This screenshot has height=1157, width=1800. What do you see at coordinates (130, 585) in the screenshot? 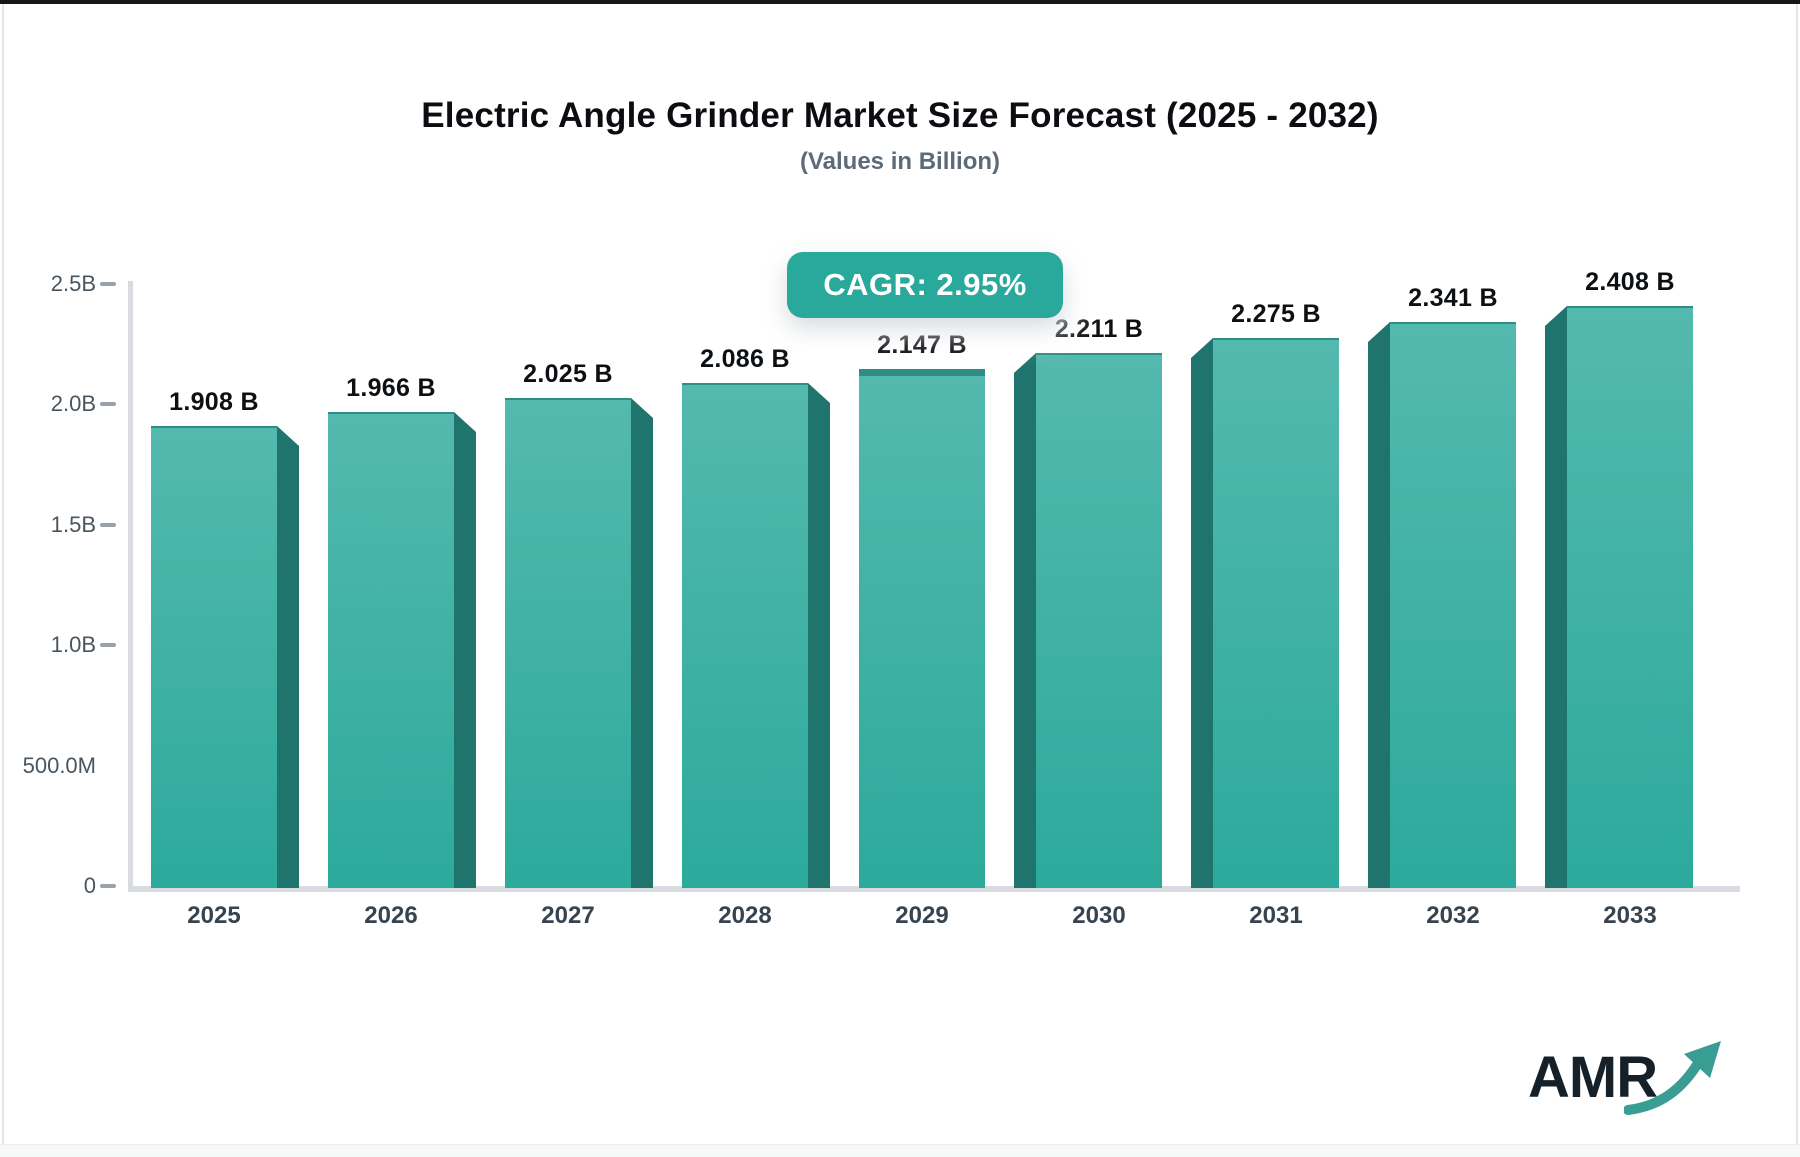
I see `y-axis-line` at bounding box center [130, 585].